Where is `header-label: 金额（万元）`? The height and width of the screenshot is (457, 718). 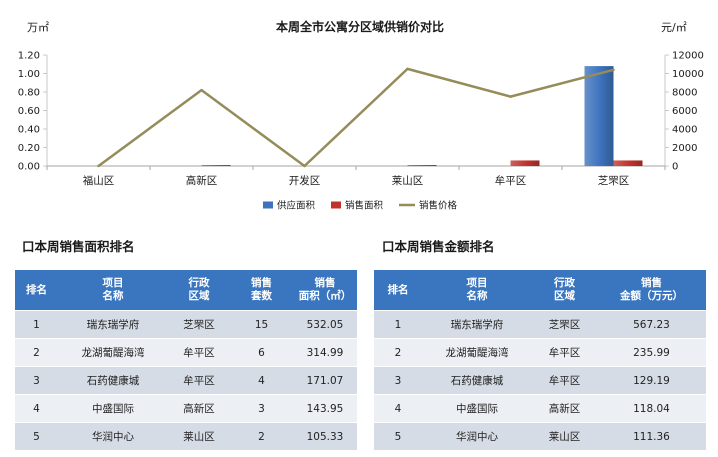
header-label: 金额（万元） is located at coordinates (651, 296).